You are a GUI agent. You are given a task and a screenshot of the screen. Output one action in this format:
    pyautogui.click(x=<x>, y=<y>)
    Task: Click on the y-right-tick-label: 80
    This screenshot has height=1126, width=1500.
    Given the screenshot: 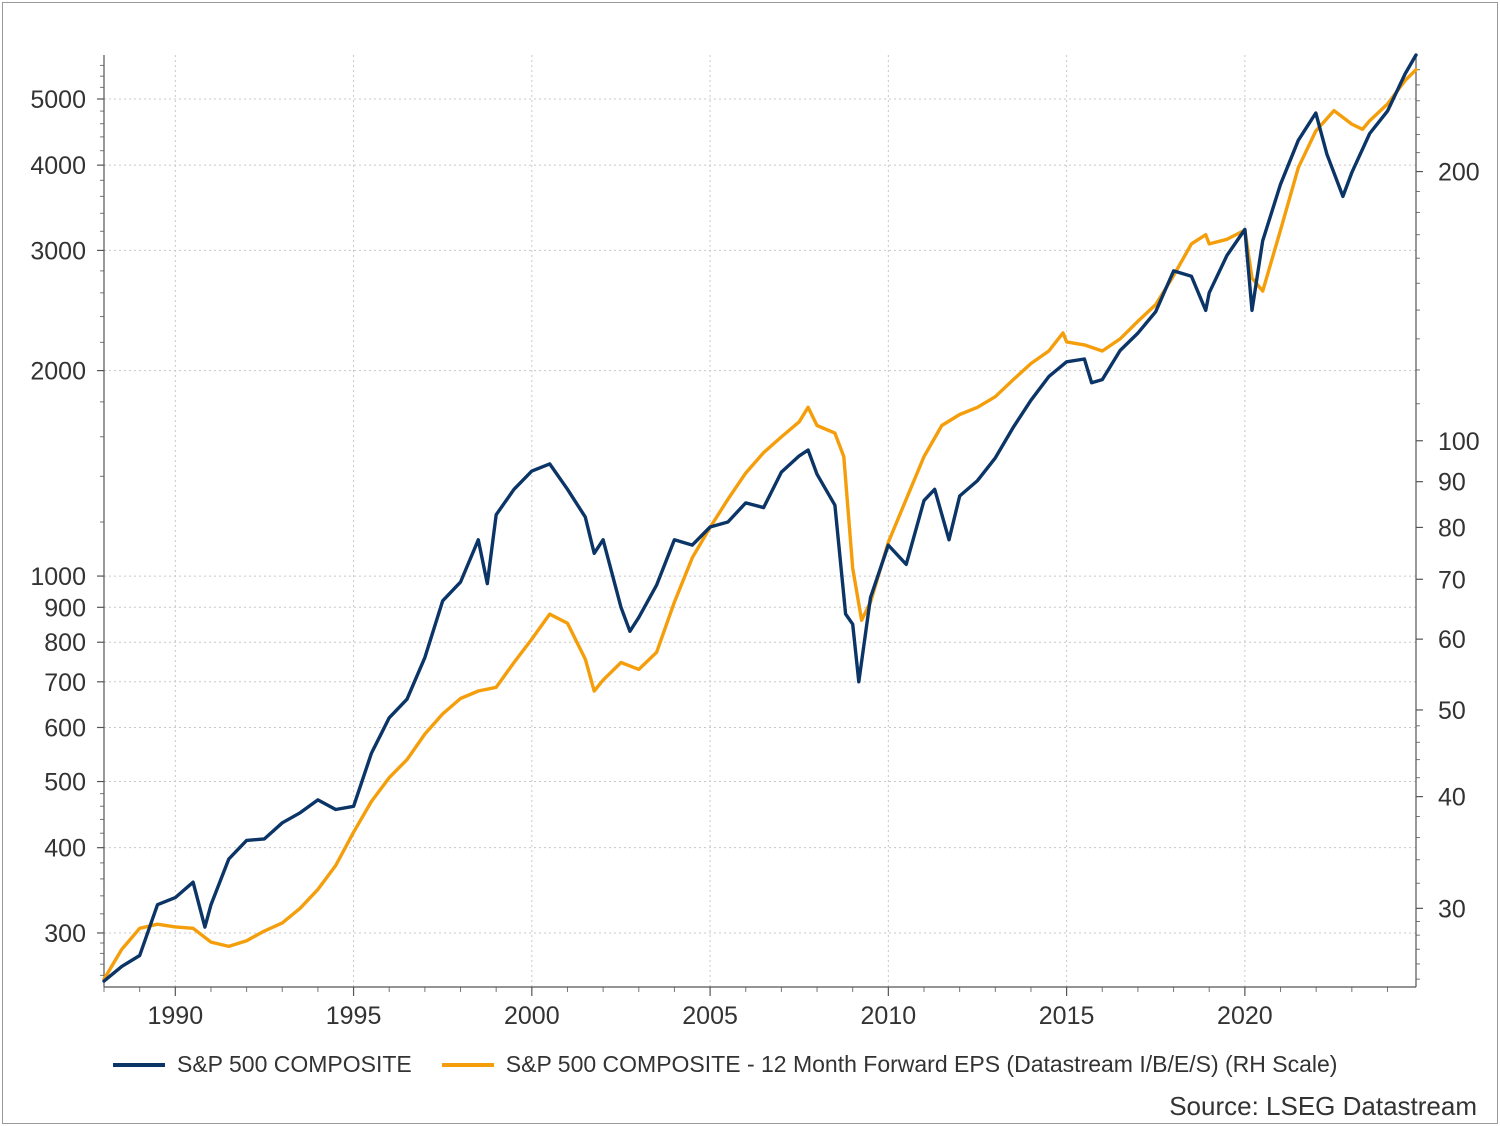 What is the action you would take?
    pyautogui.click(x=1452, y=528)
    